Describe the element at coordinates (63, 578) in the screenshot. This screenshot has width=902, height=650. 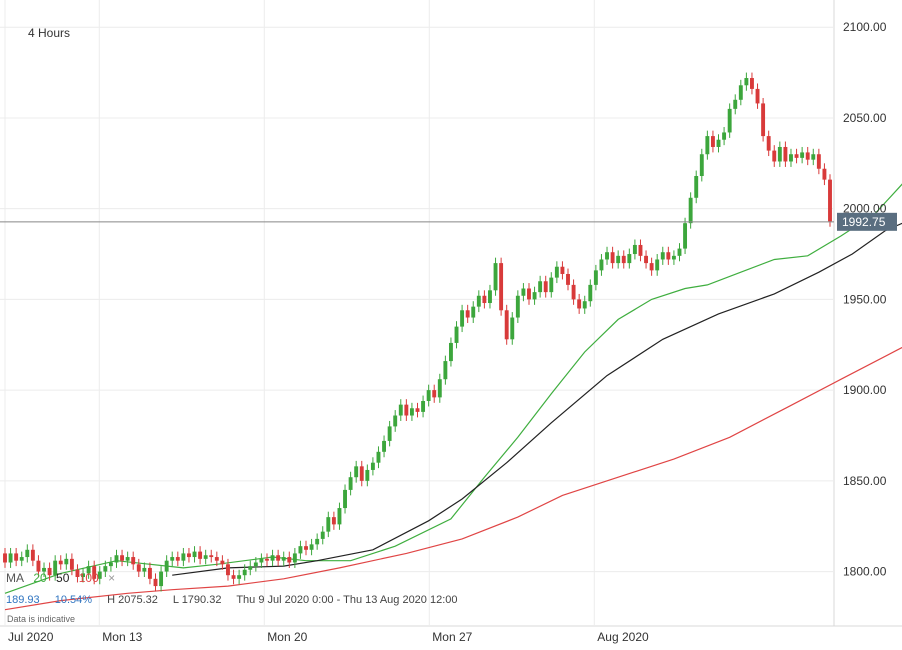
I see `ma50-period: 50` at that location.